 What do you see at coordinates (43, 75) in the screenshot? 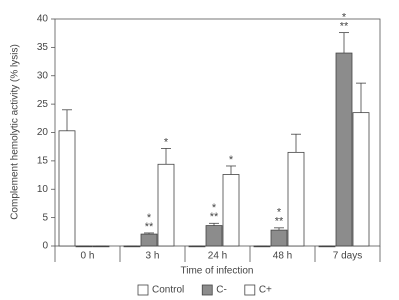
I see `y-tick-label: 30` at bounding box center [43, 75].